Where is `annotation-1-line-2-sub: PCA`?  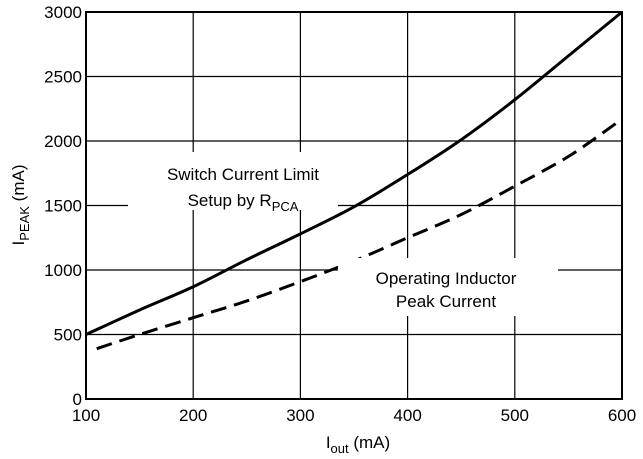 annotation-1-line-2-sub: PCA is located at coordinates (285, 206).